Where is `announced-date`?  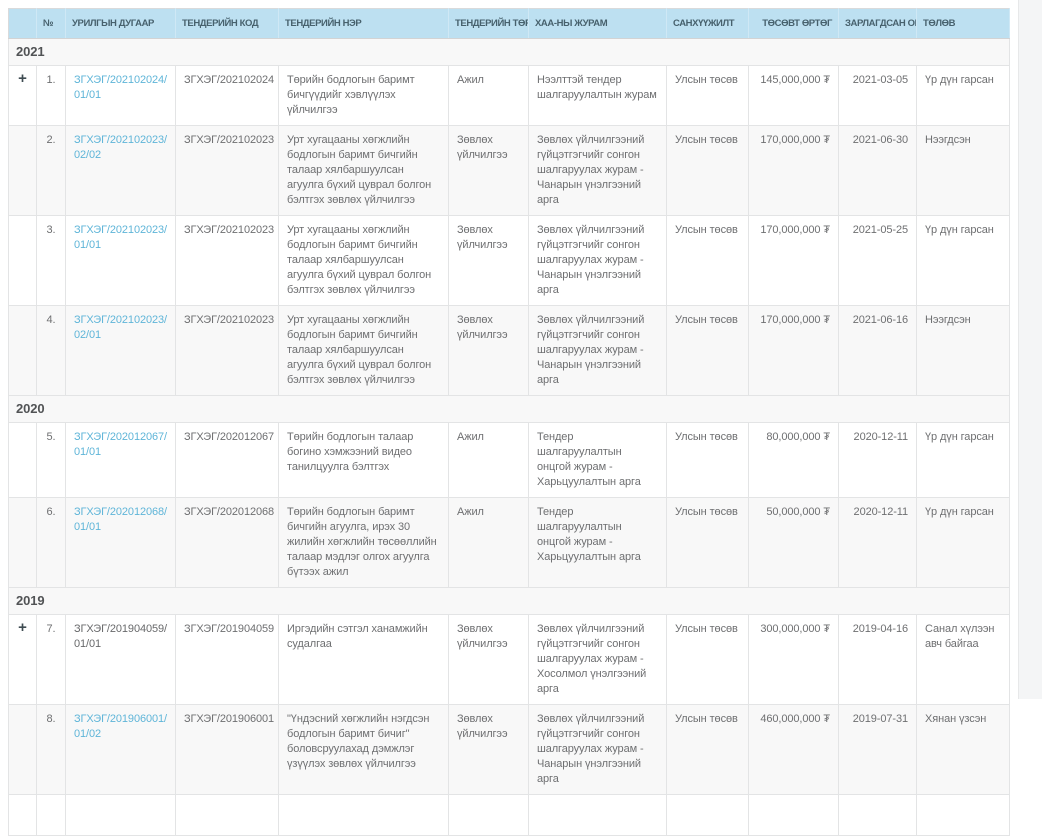 announced-date is located at coordinates (877, 815).